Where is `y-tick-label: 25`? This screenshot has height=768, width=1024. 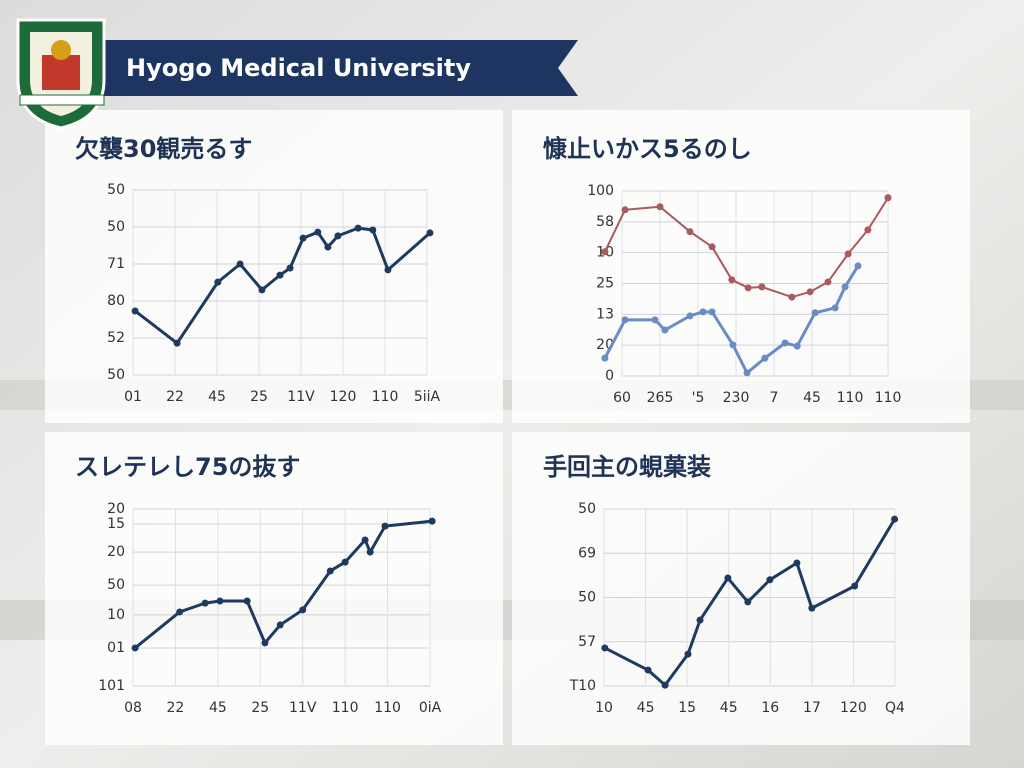 y-tick-label: 25 is located at coordinates (605, 284).